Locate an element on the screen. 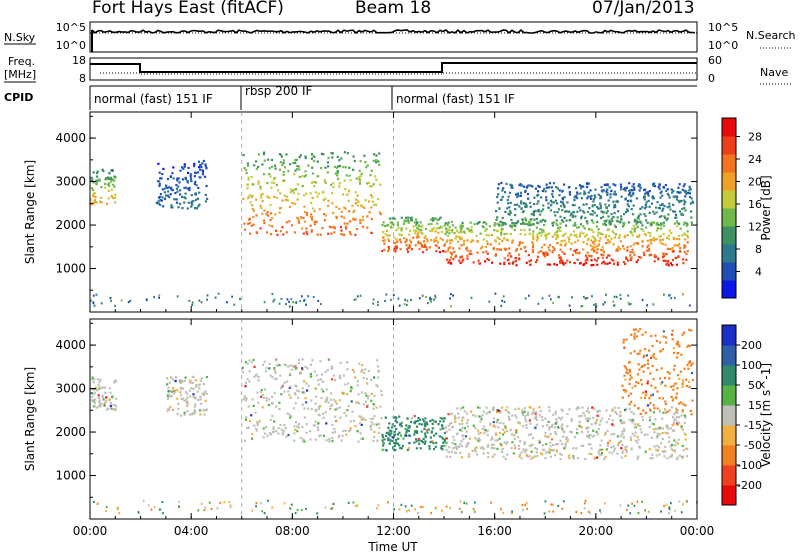  beam-label: Beam 18 is located at coordinates (393, 9).